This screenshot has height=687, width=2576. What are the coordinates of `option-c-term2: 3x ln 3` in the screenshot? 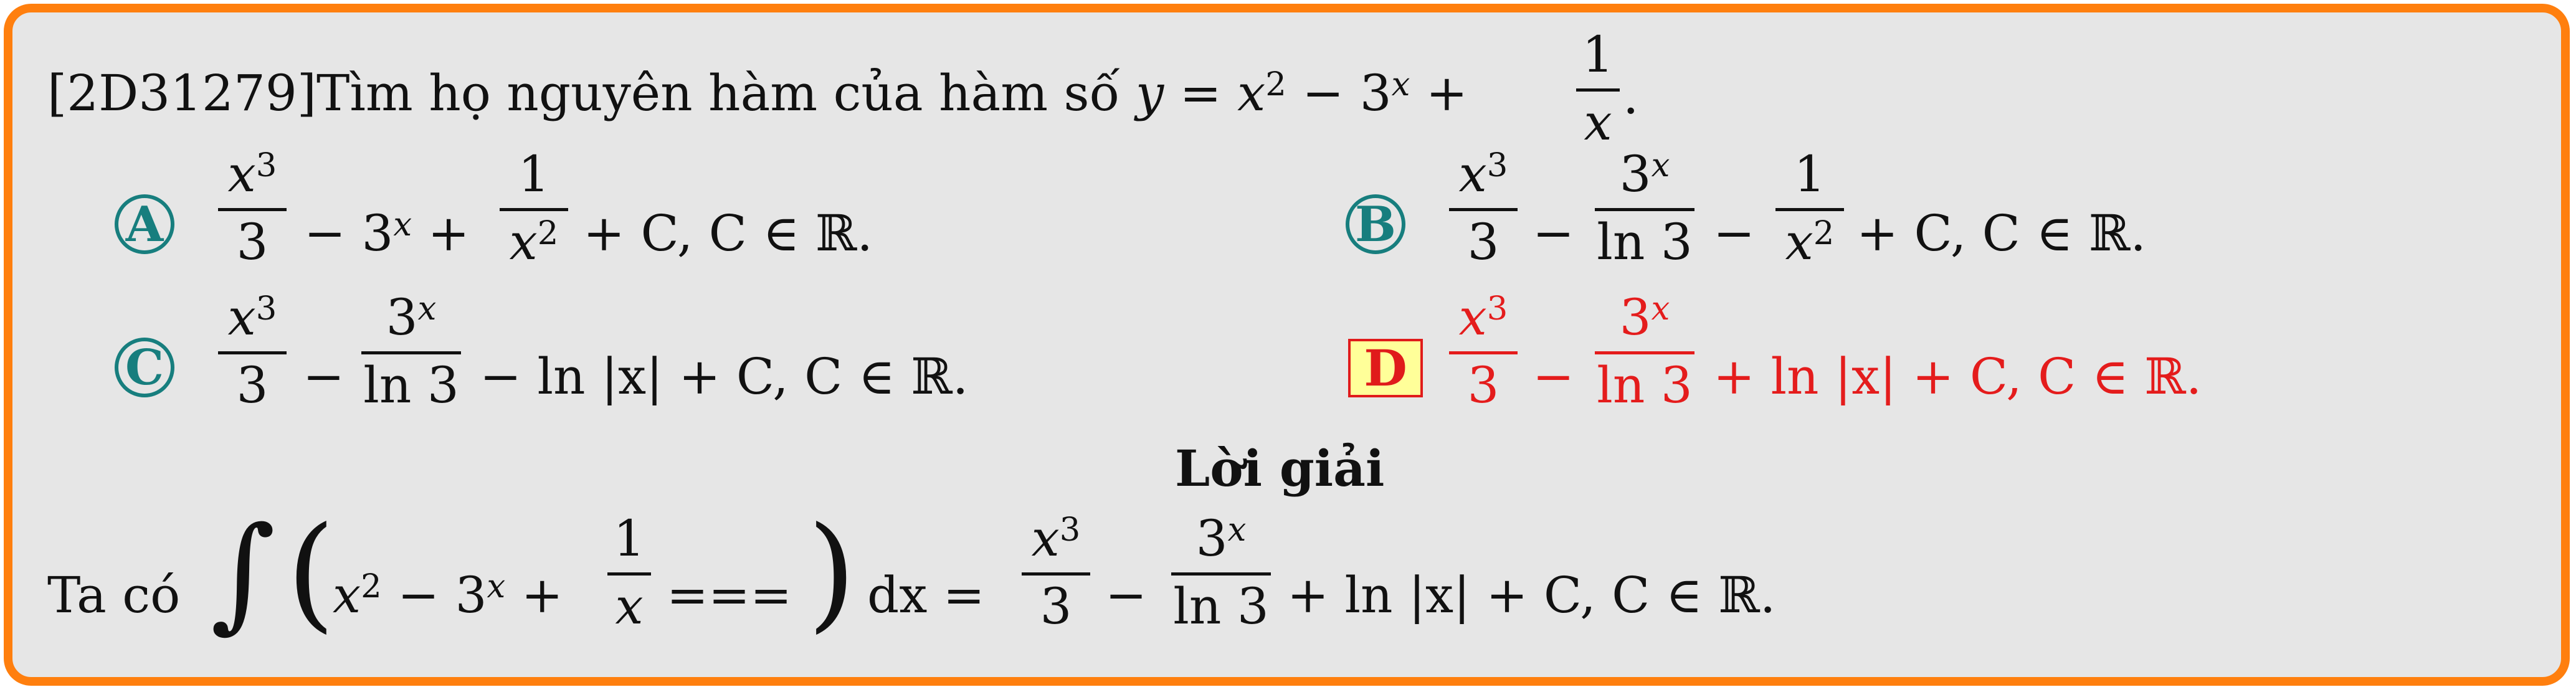 It's located at (411, 351).